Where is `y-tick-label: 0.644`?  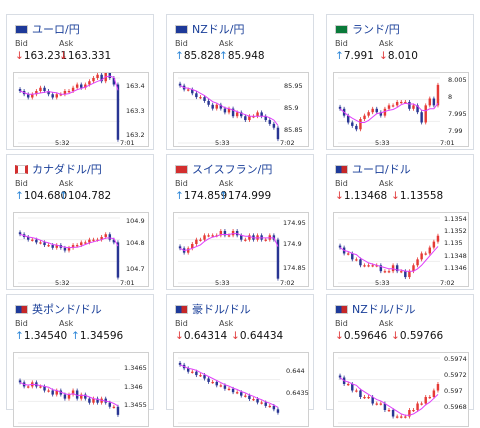 y-tick-label: 0.644 is located at coordinates (295, 371).